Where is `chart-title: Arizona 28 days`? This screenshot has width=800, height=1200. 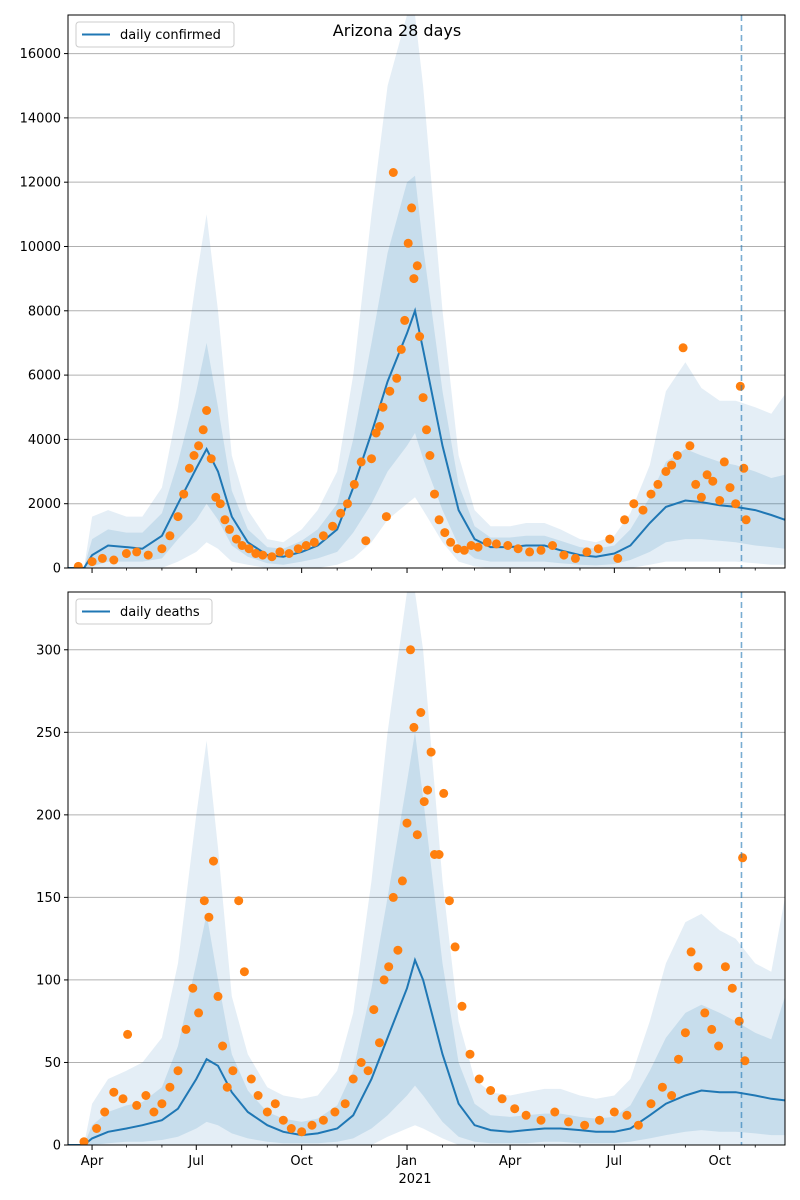 chart-title: Arizona 28 days is located at coordinates (397, 30).